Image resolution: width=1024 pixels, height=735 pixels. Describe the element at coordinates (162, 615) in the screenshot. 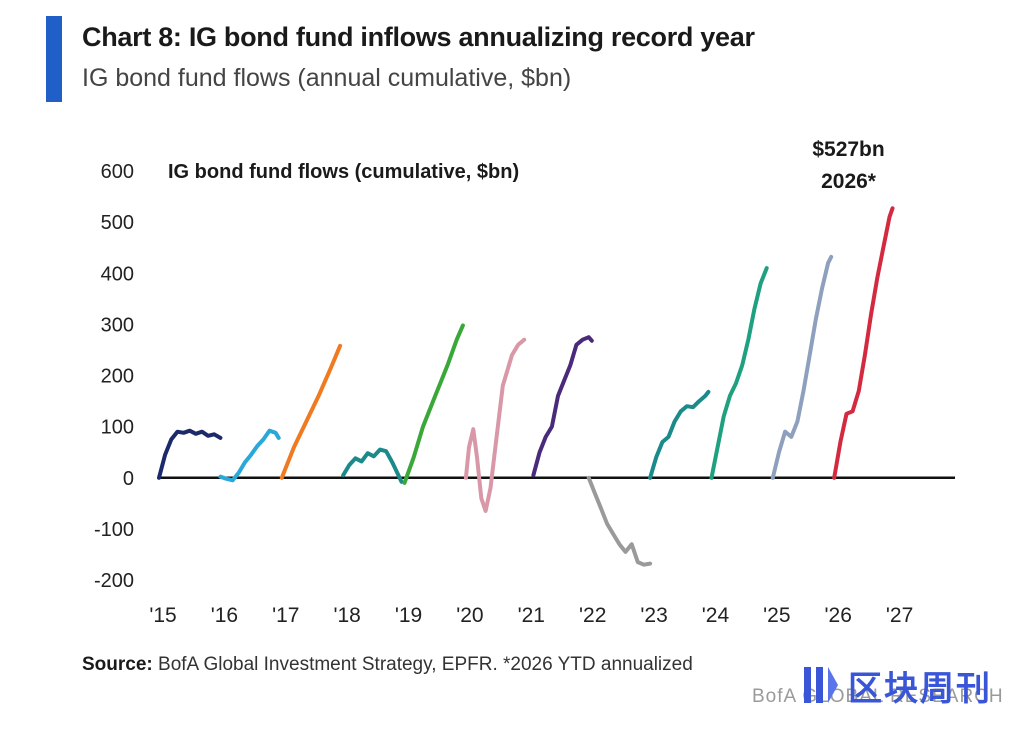

I see `x-tick-label: '15` at that location.